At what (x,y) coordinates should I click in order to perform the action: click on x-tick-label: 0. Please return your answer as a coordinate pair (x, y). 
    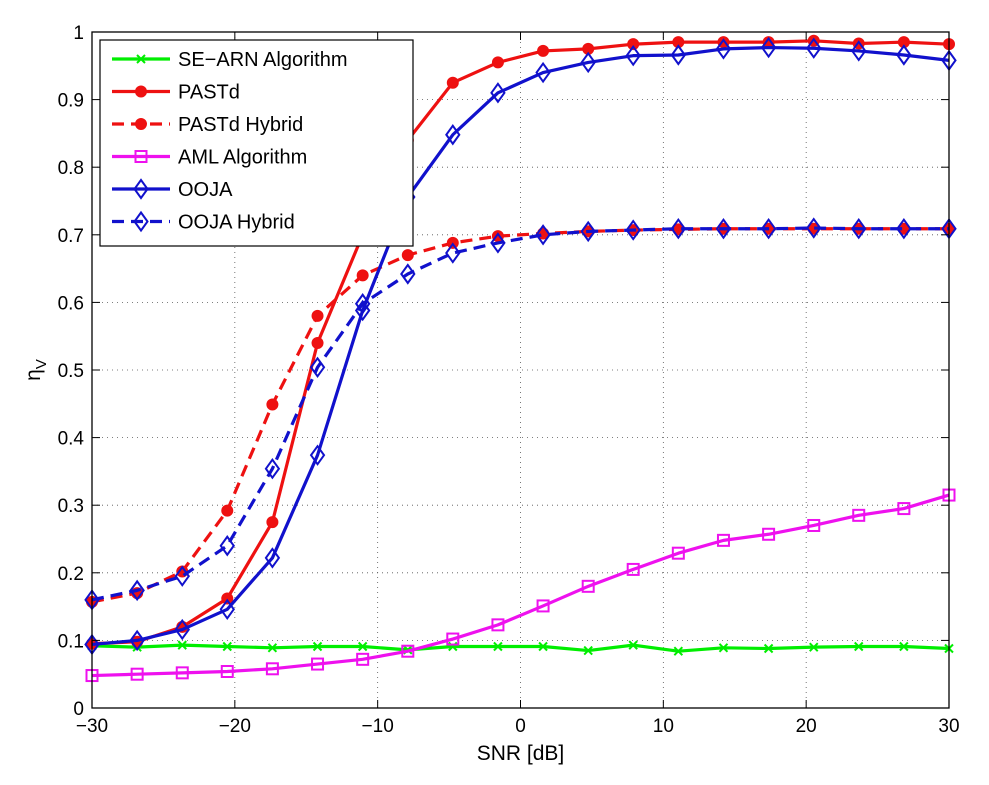
    Looking at the image, I should click on (520, 726).